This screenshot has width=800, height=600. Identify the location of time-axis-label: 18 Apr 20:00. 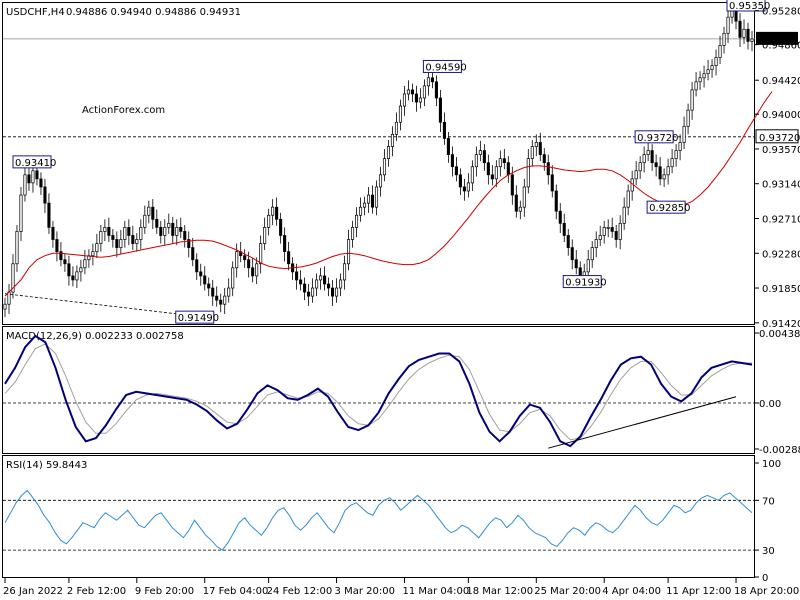
(766, 591).